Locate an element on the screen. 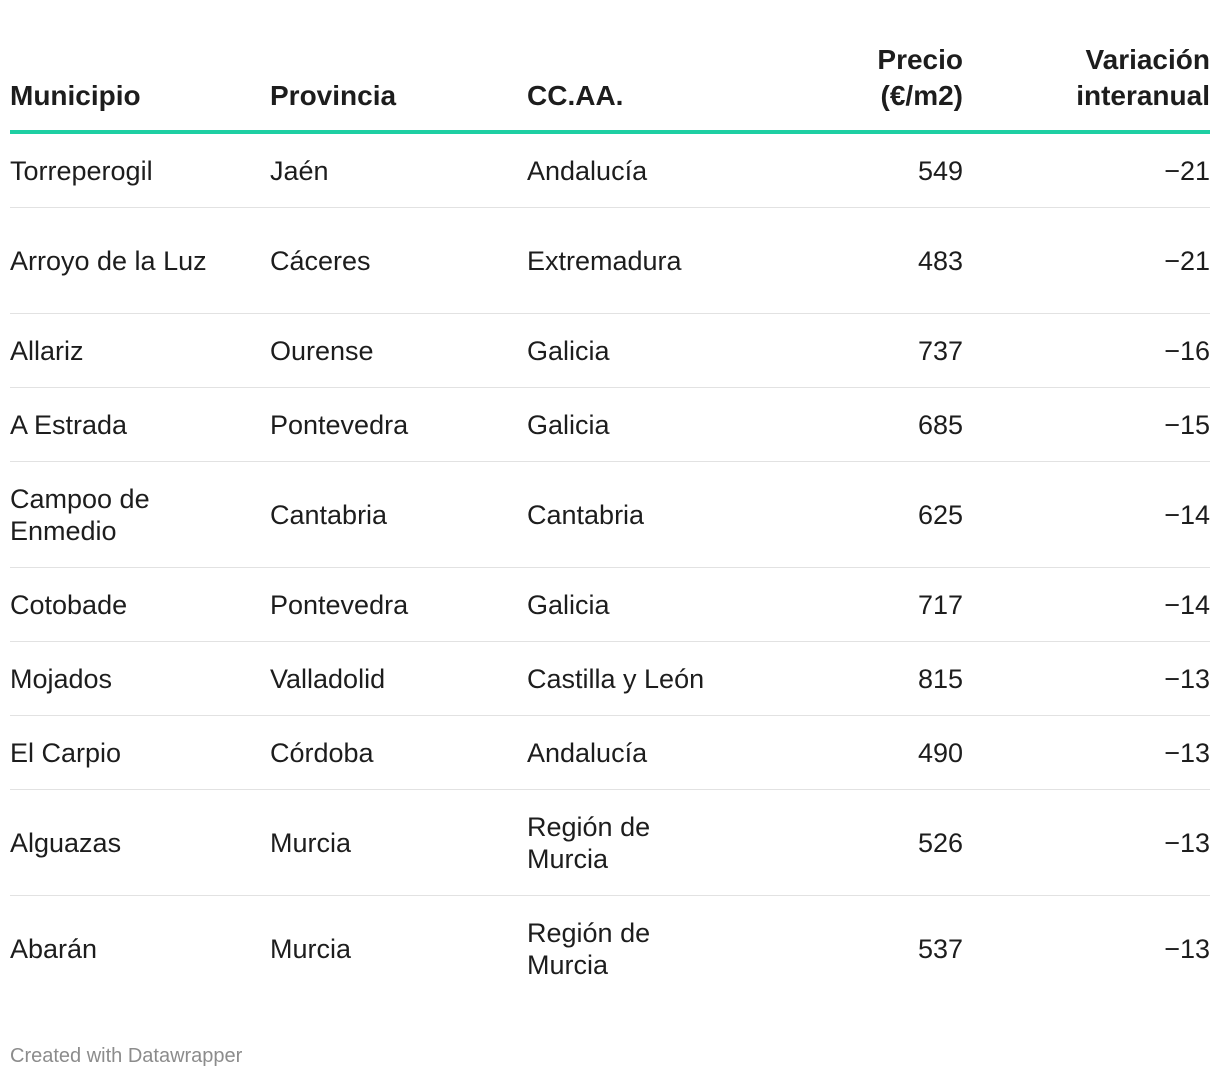  cell-precio: 549 is located at coordinates (846, 170).